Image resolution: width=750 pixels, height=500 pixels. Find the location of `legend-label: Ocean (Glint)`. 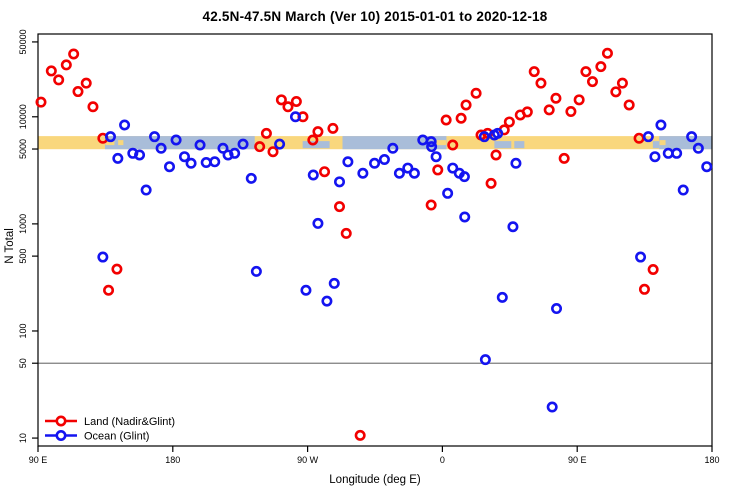

legend-label: Ocean (Glint) is located at coordinates (116, 437).